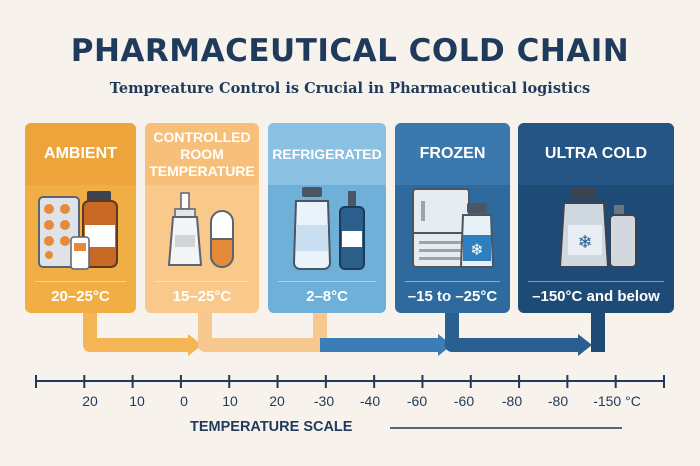  Describe the element at coordinates (324, 401) in the screenshot. I see `tick-label: -30` at that location.